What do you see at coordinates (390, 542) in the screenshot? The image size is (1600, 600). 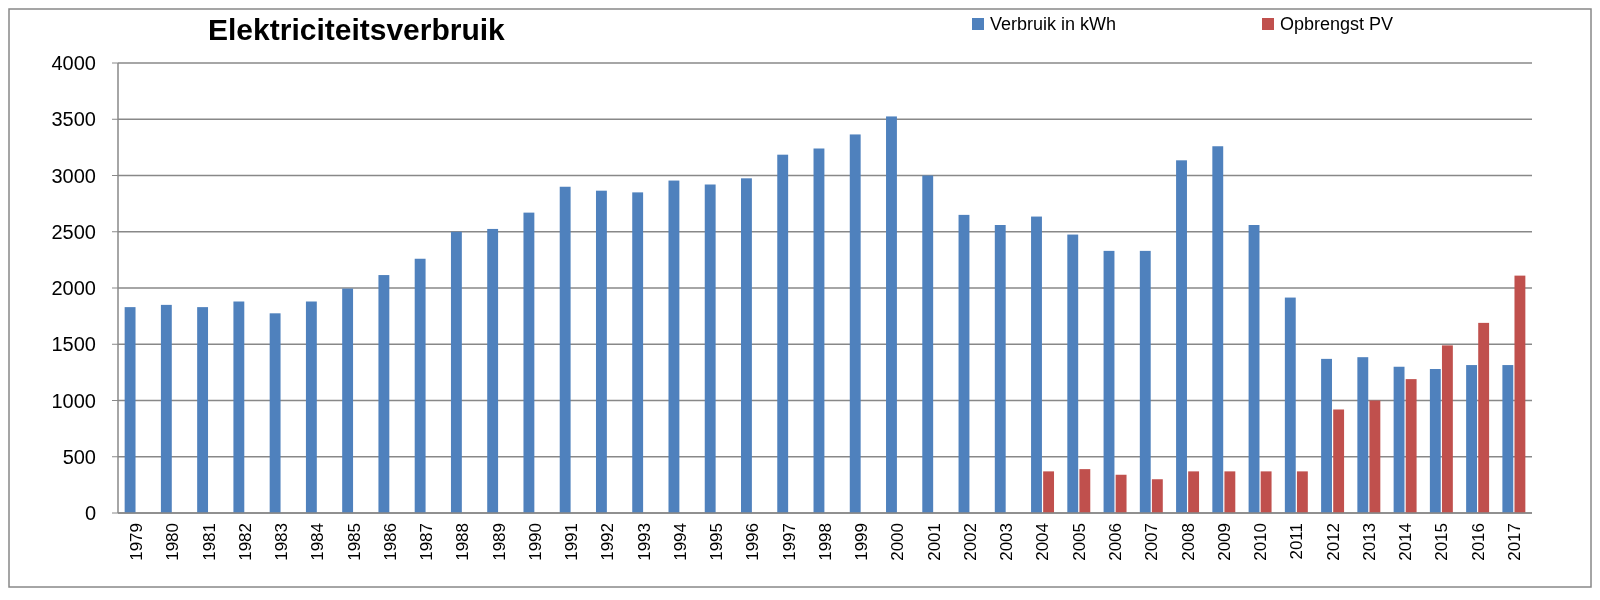 I see `x-tick-label: 1986` at bounding box center [390, 542].